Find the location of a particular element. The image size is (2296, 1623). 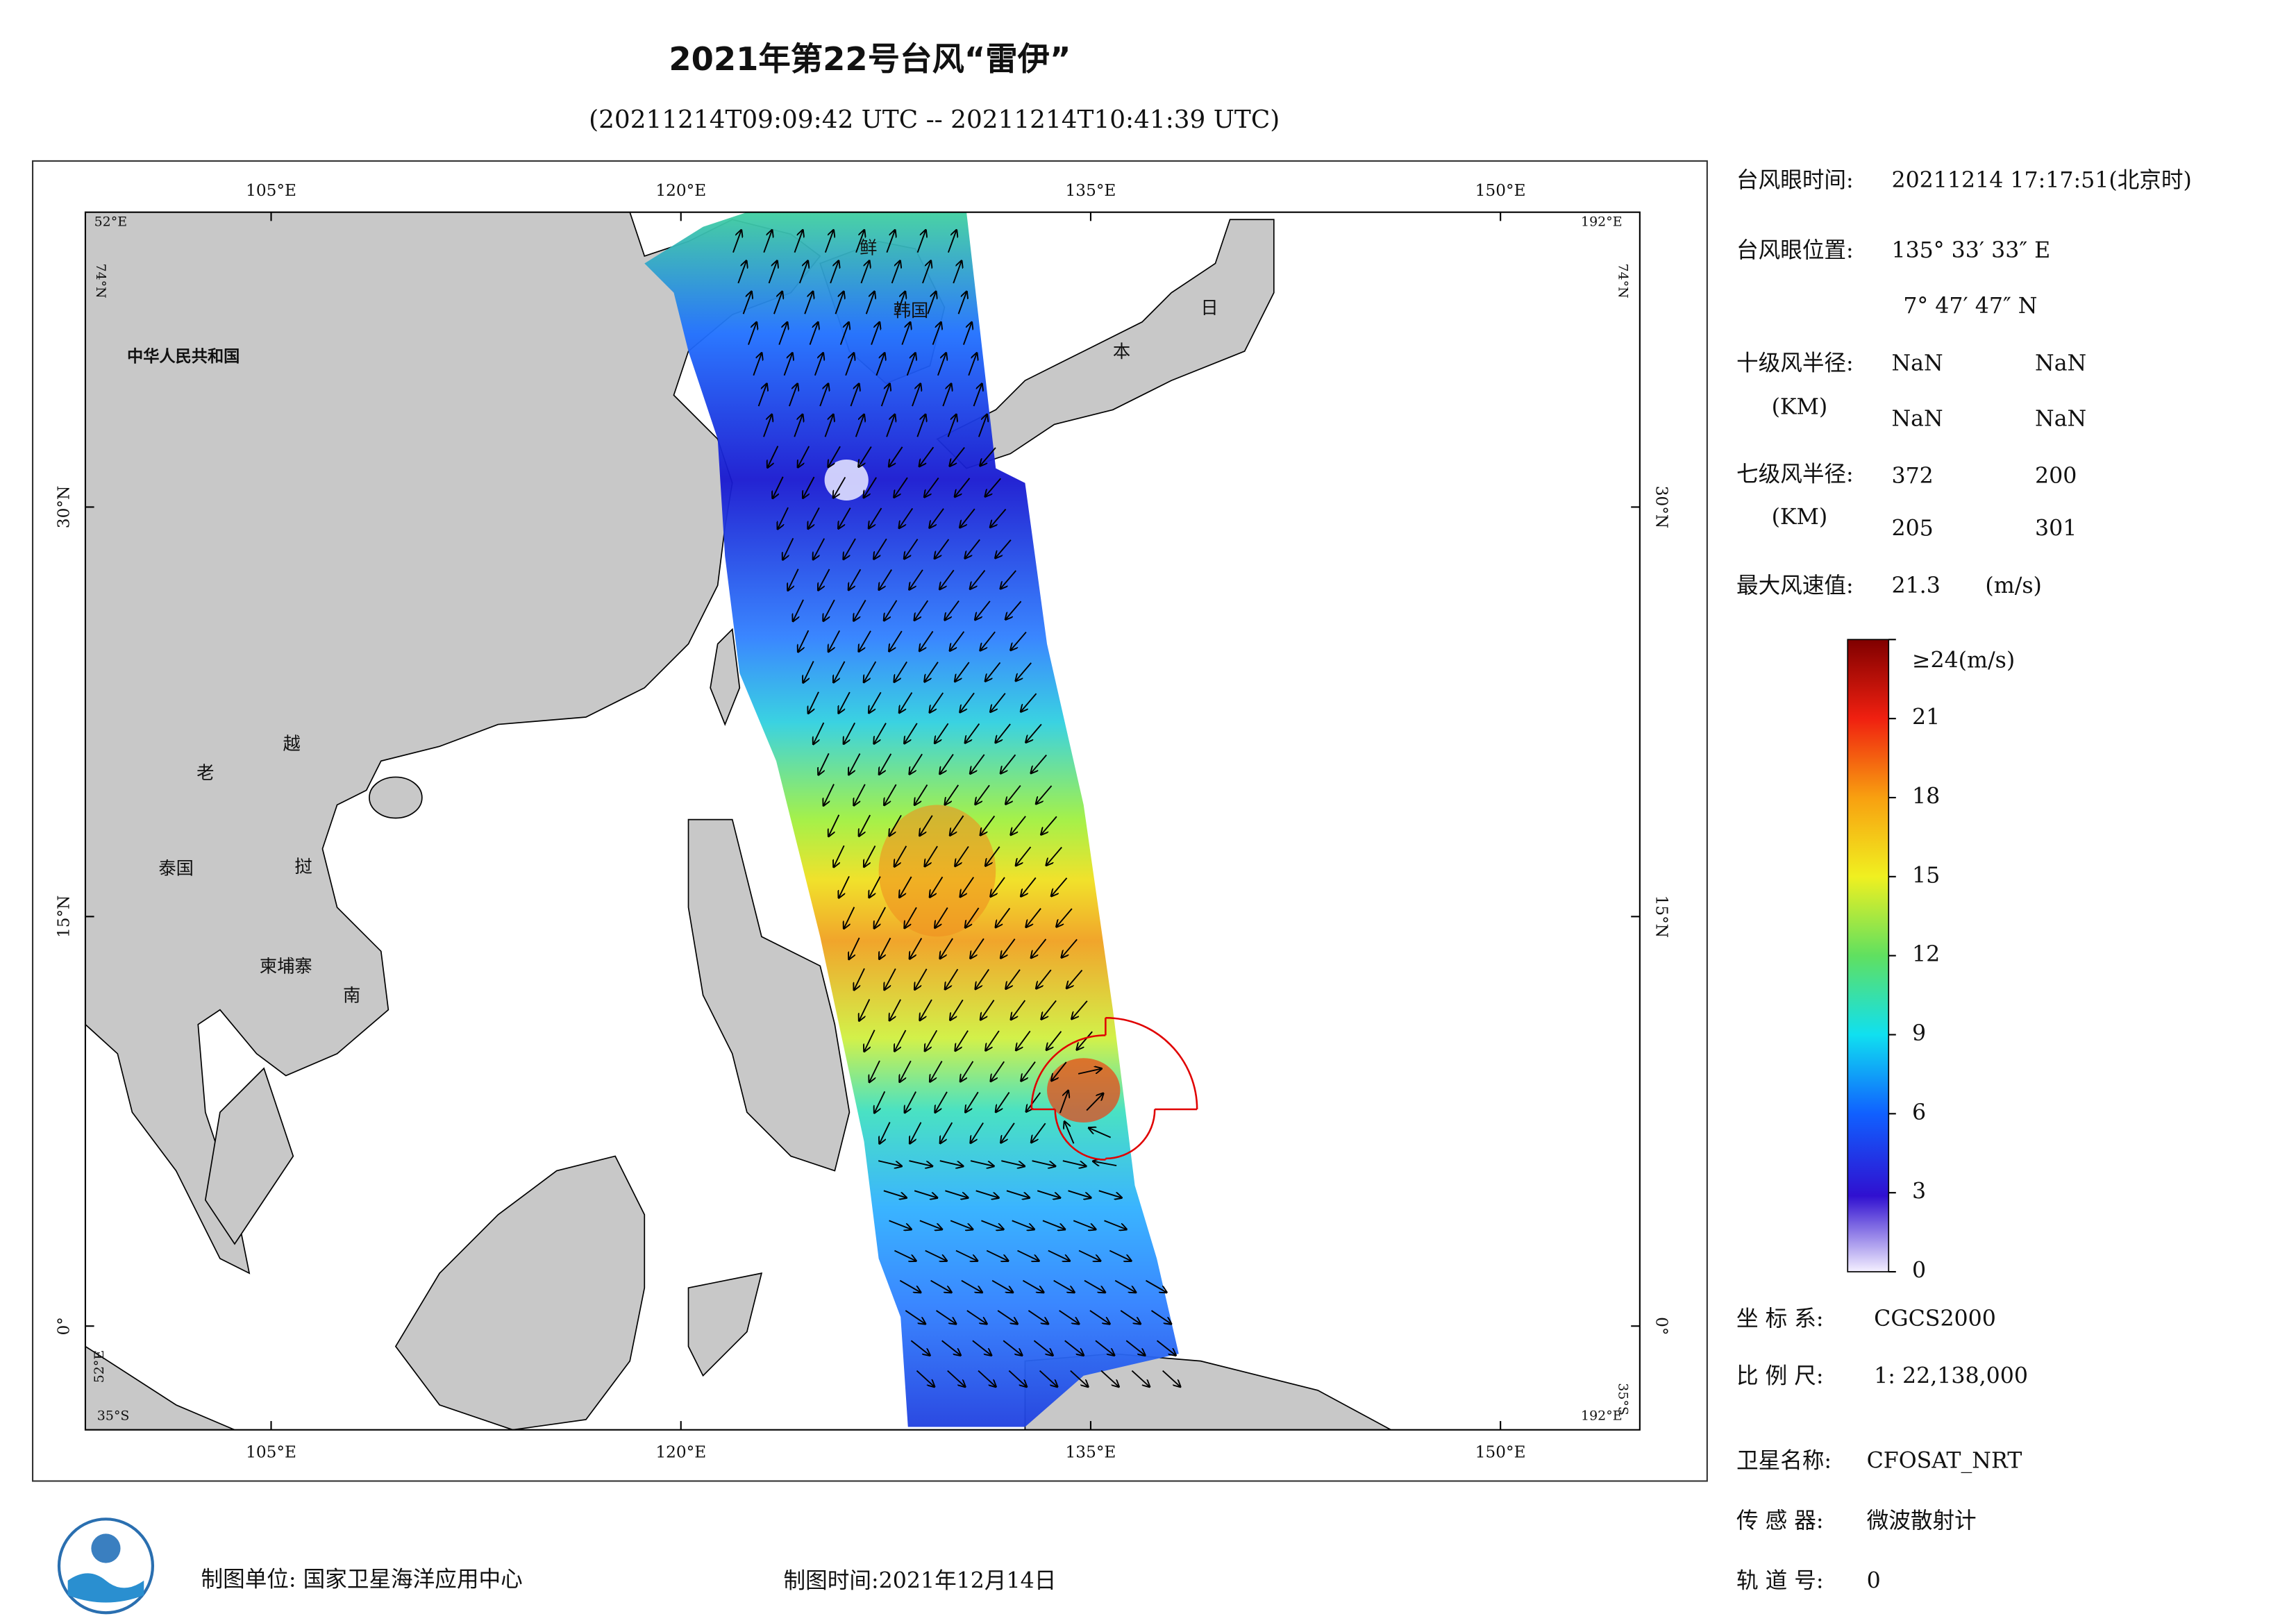

place-label: 南 is located at coordinates (351, 996).